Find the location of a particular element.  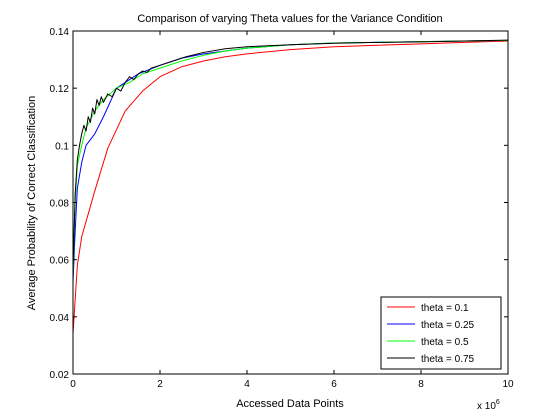

legend-box is located at coordinates (441, 333).